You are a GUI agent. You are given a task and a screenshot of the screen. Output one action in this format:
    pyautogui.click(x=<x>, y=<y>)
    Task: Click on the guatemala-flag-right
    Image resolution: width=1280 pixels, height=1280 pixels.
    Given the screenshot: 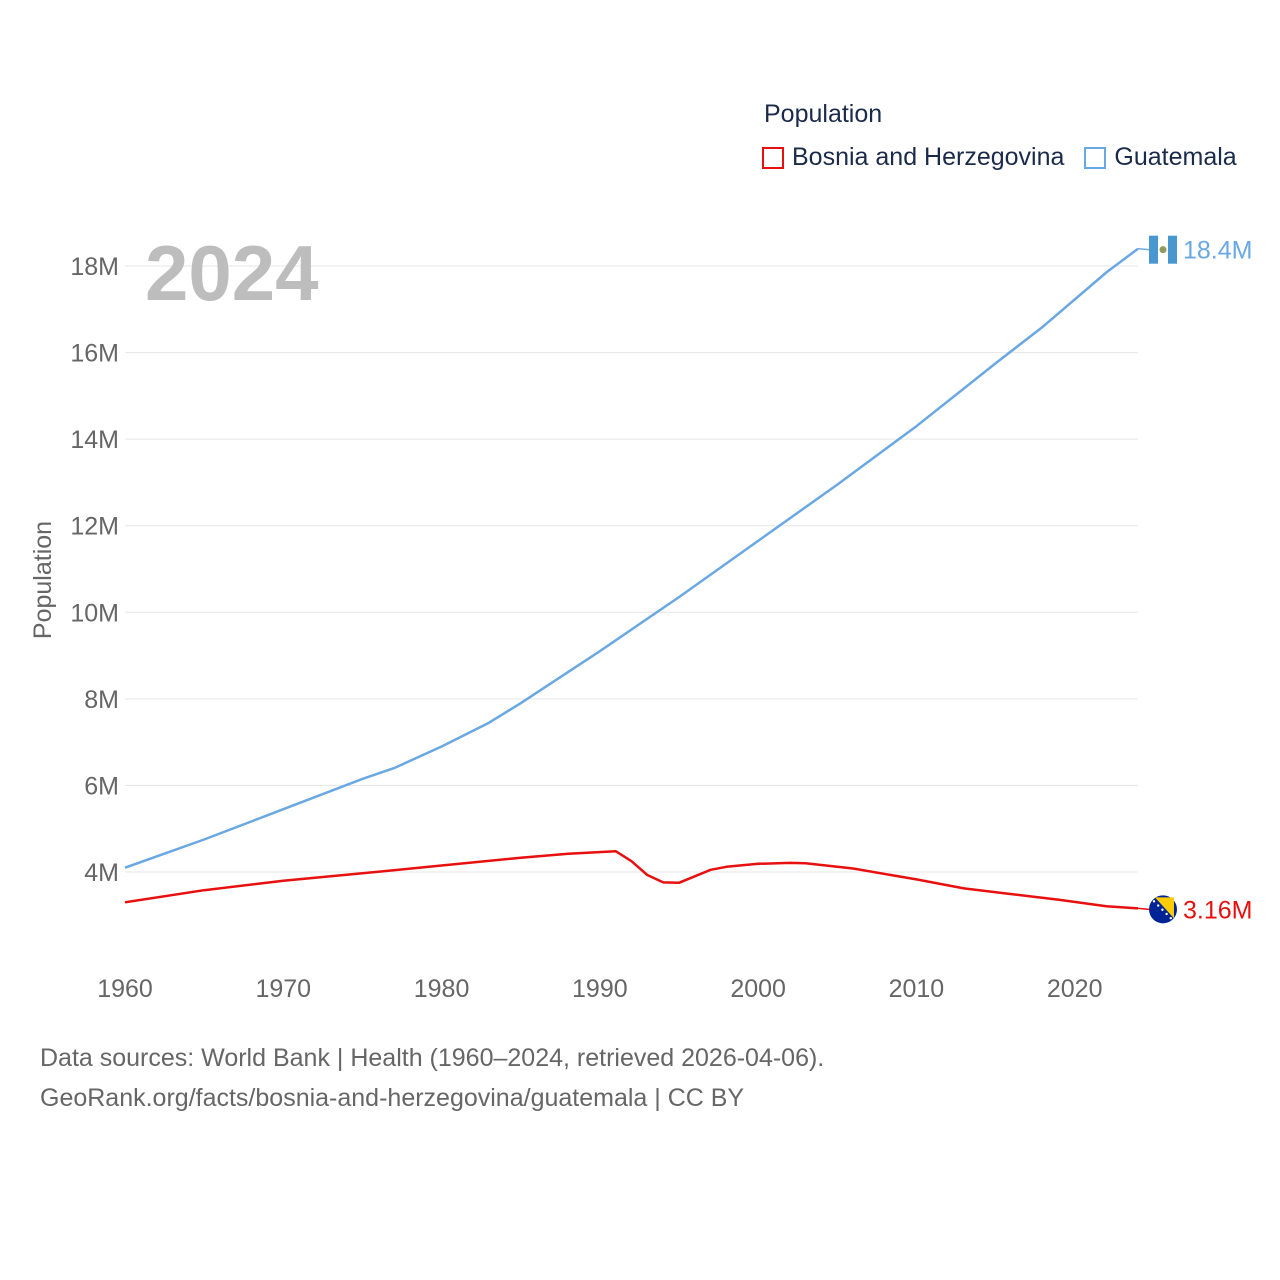 What is the action you would take?
    pyautogui.click(x=1172, y=249)
    